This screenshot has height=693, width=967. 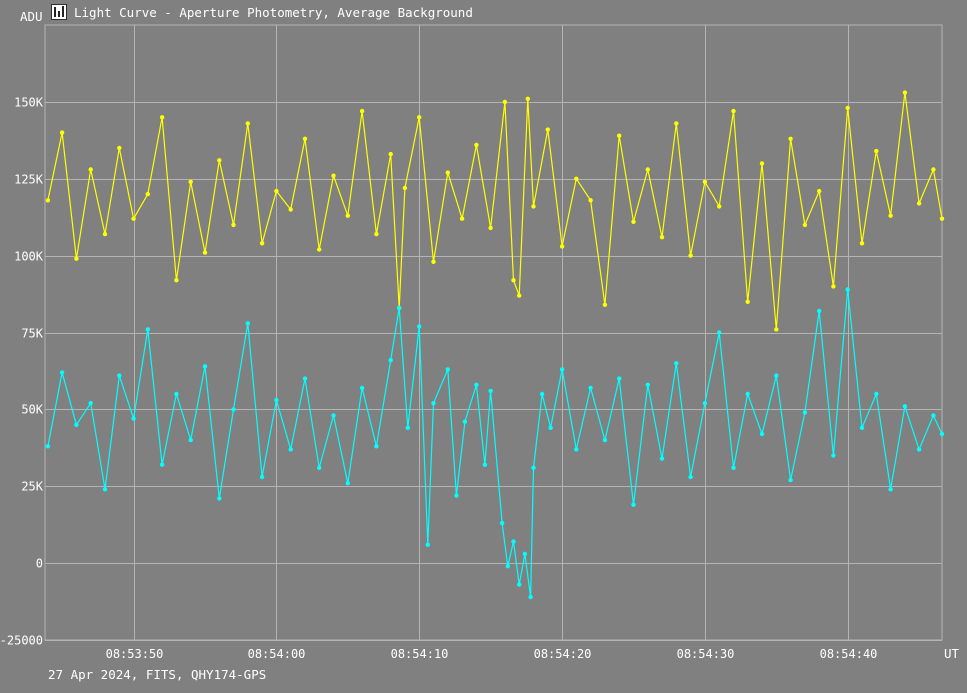 I want to click on x-tick-label: 08:54:20, so click(x=563, y=654).